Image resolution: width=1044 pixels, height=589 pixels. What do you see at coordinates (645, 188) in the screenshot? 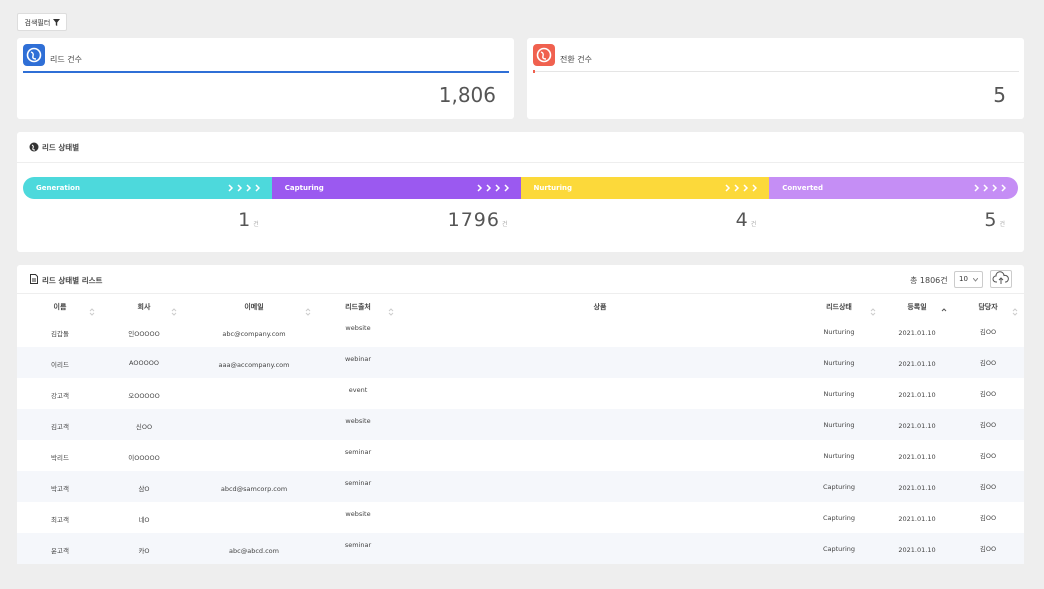
I see `stage-segment: Nurturing` at bounding box center [645, 188].